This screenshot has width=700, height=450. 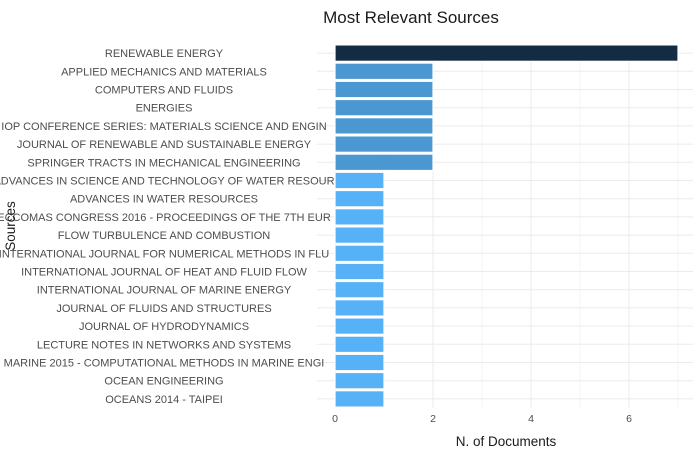 I want to click on category-label: JOURNAL OF FLUIDS AND STRUCTURES, so click(x=163, y=309).